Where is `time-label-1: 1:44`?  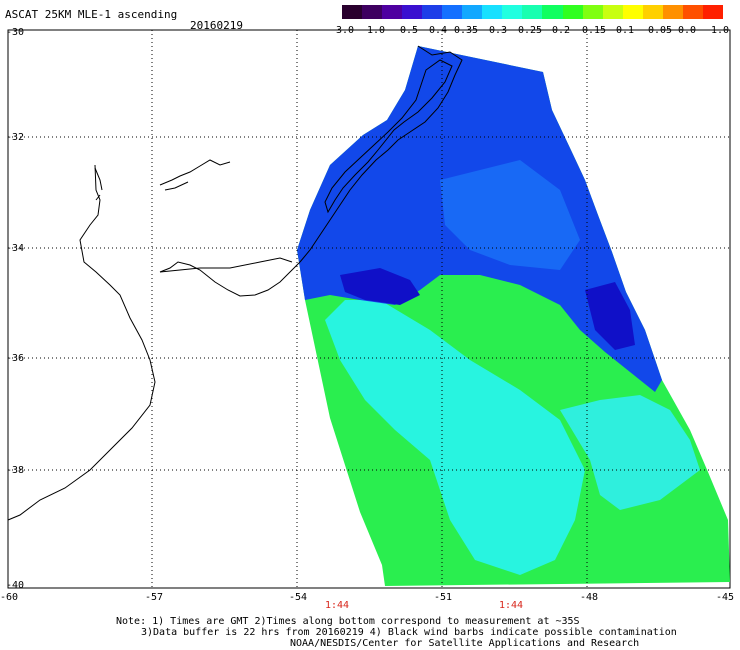
time-label-1: 1:44 is located at coordinates (337, 605).